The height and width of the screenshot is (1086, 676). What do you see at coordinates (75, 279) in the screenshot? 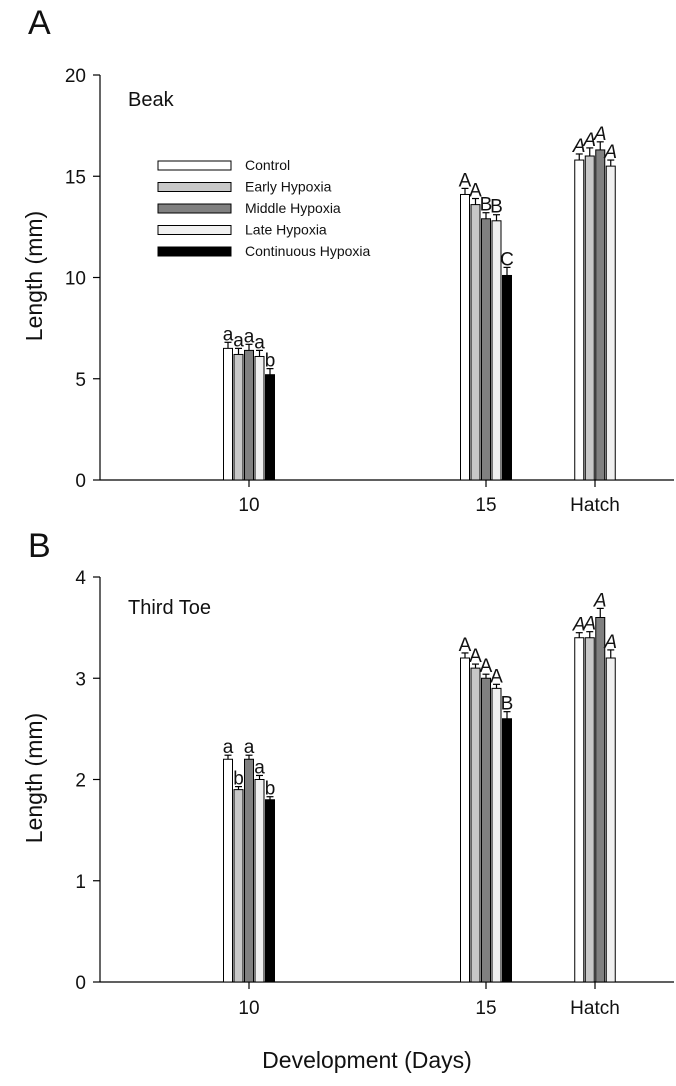
I see `y-tick-label: 10` at bounding box center [75, 279].